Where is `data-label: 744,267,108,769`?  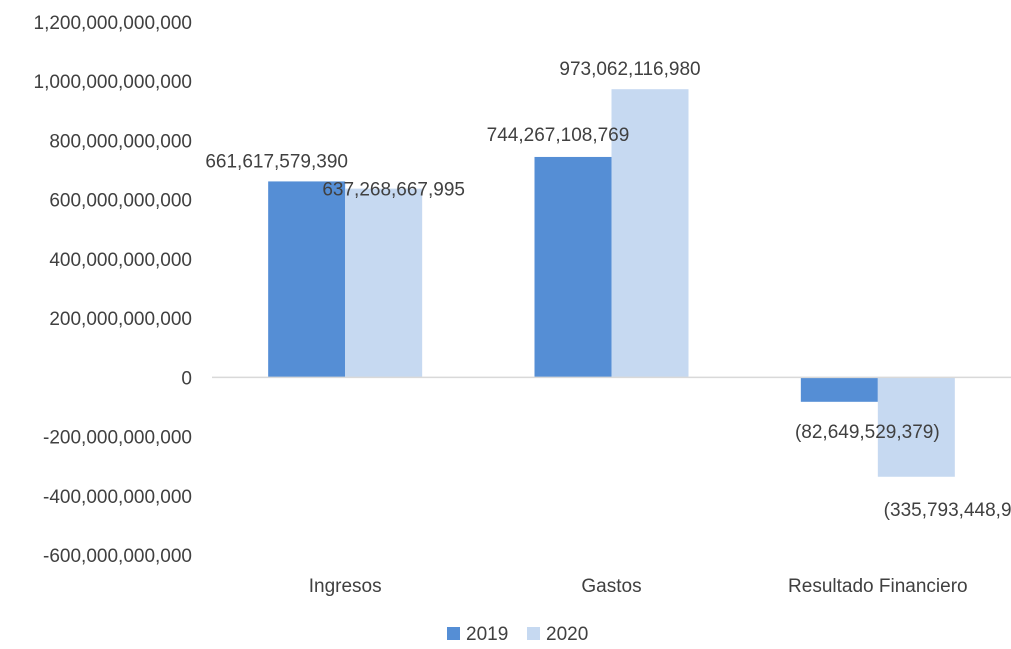
data-label: 744,267,108,769 is located at coordinates (558, 135).